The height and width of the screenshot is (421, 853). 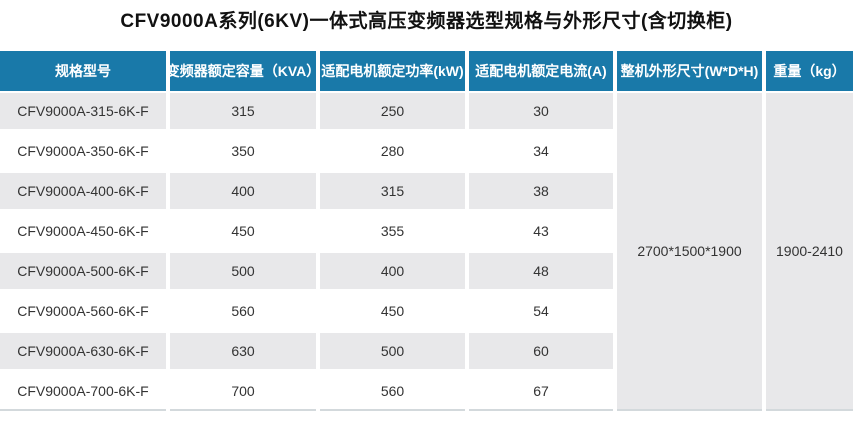 I want to click on kva-cell: 350, so click(x=243, y=151).